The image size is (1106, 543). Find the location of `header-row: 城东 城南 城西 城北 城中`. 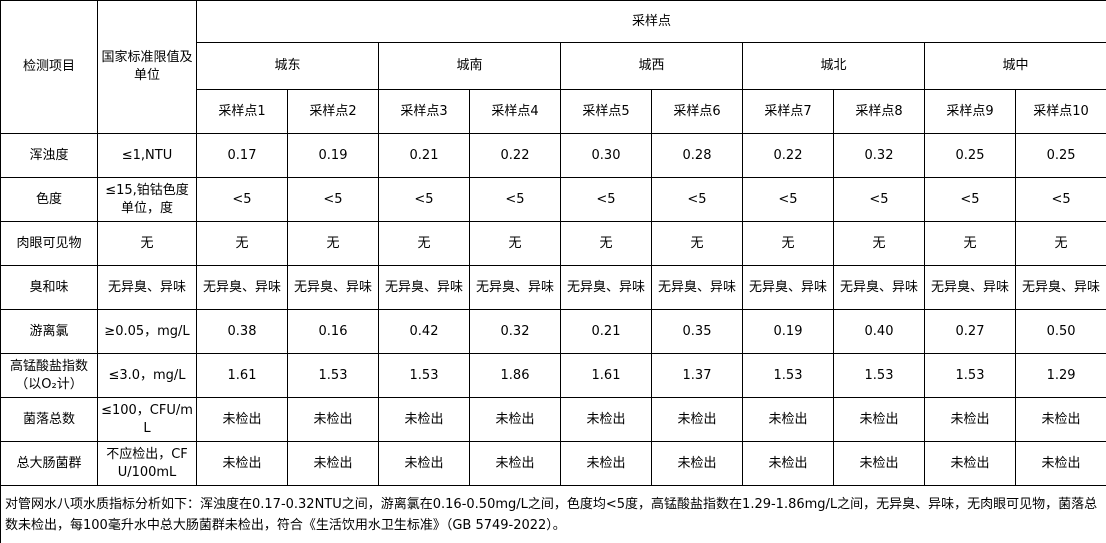

header-row: 城东 城南 城西 城北 城中 is located at coordinates (553, 66).